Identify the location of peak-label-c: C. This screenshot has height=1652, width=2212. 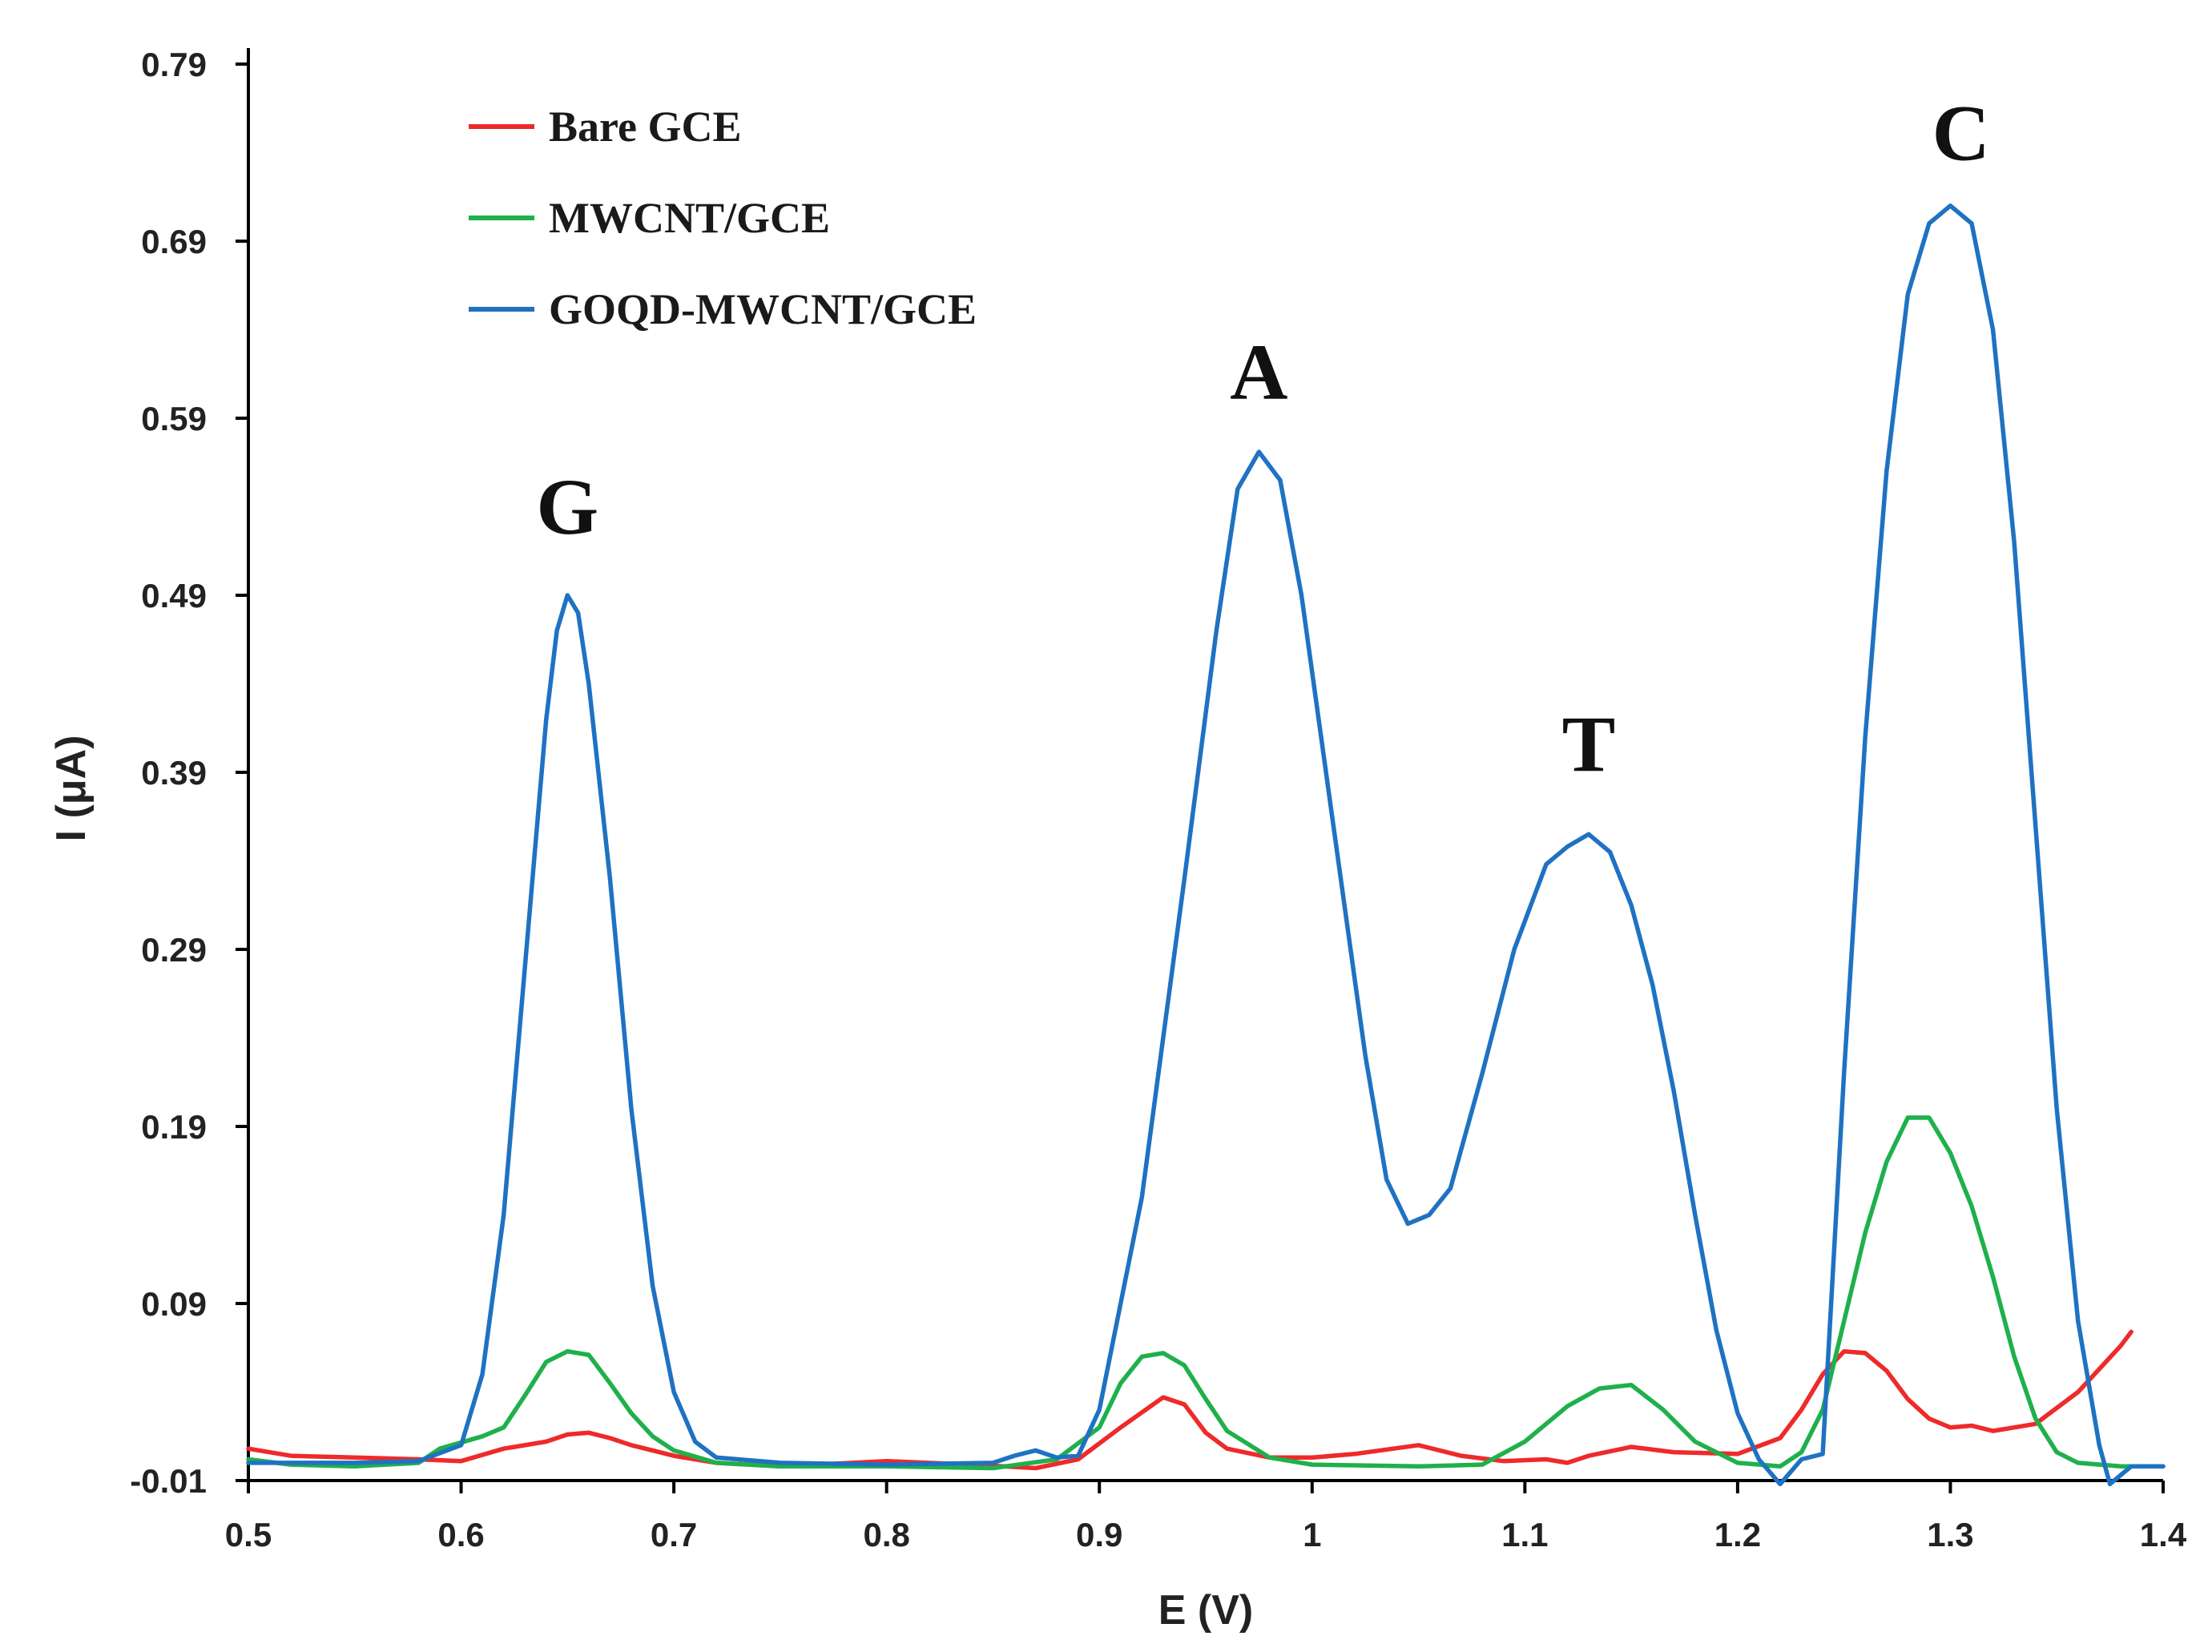
(1961, 133).